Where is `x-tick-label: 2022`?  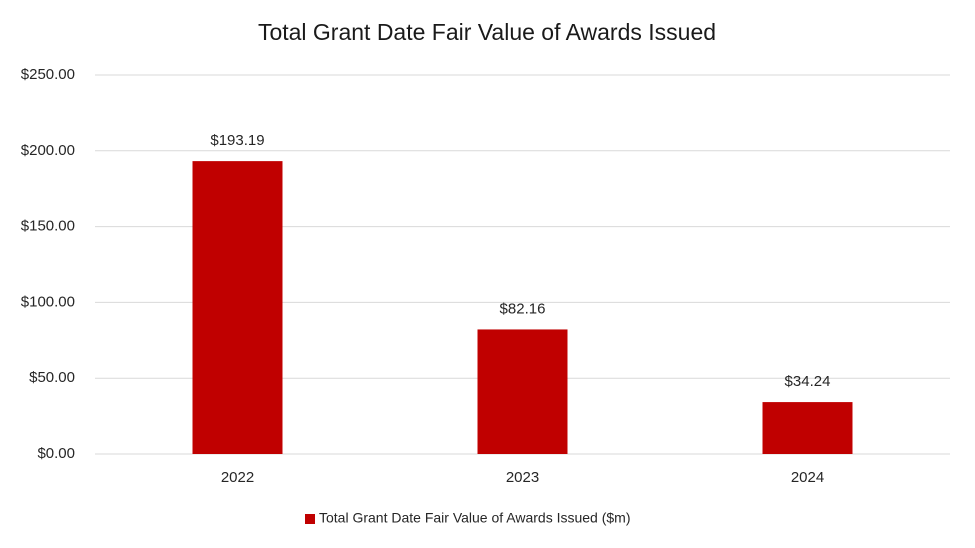
x-tick-label: 2022 is located at coordinates (237, 477).